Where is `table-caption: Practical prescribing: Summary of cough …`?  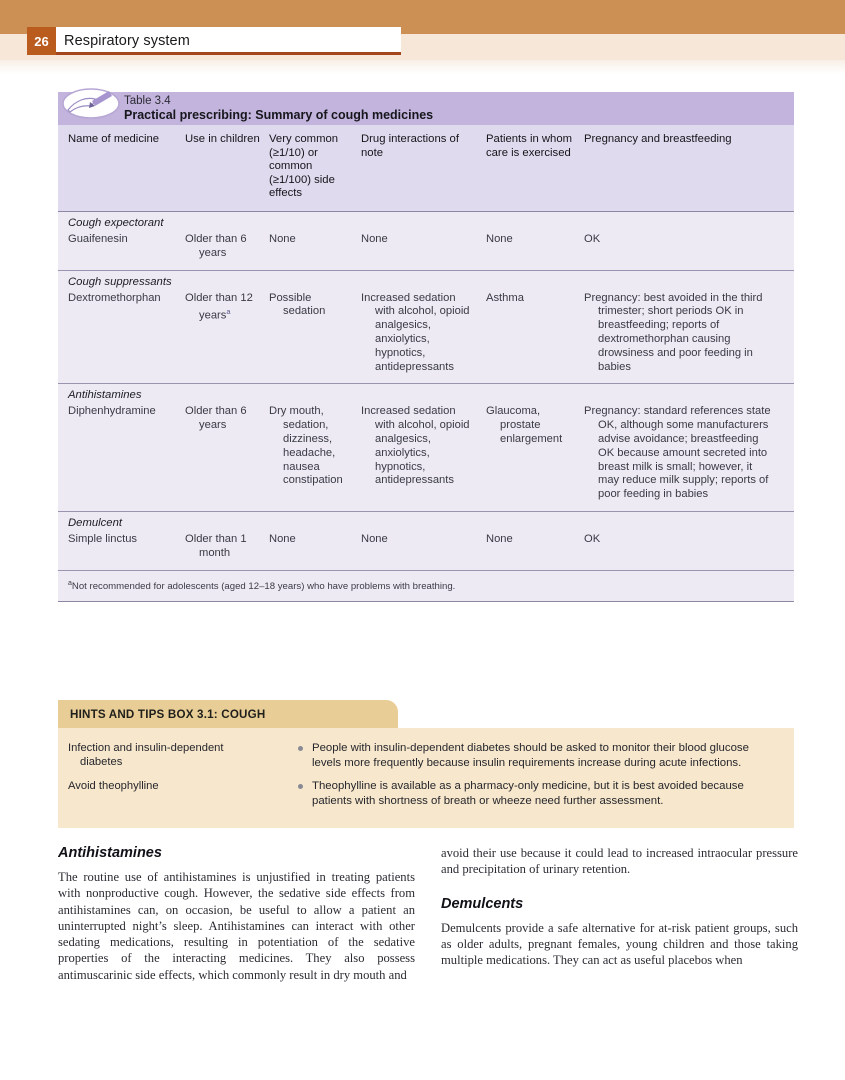 table-caption: Practical prescribing: Summary of cough … is located at coordinates (279, 115).